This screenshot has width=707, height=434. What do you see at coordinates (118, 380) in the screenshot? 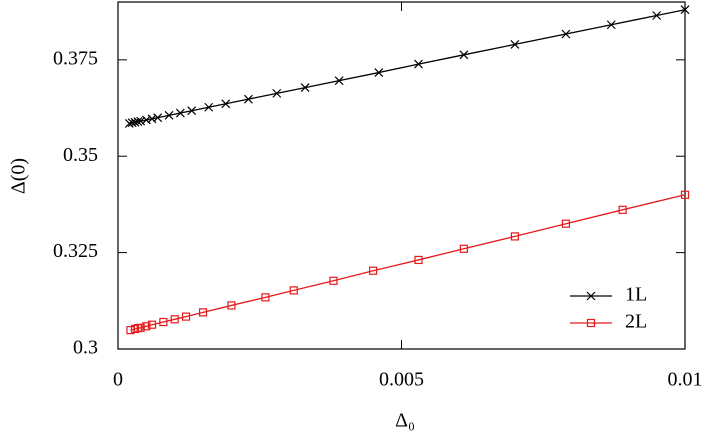
I see `x-tick-label: 0` at bounding box center [118, 380].